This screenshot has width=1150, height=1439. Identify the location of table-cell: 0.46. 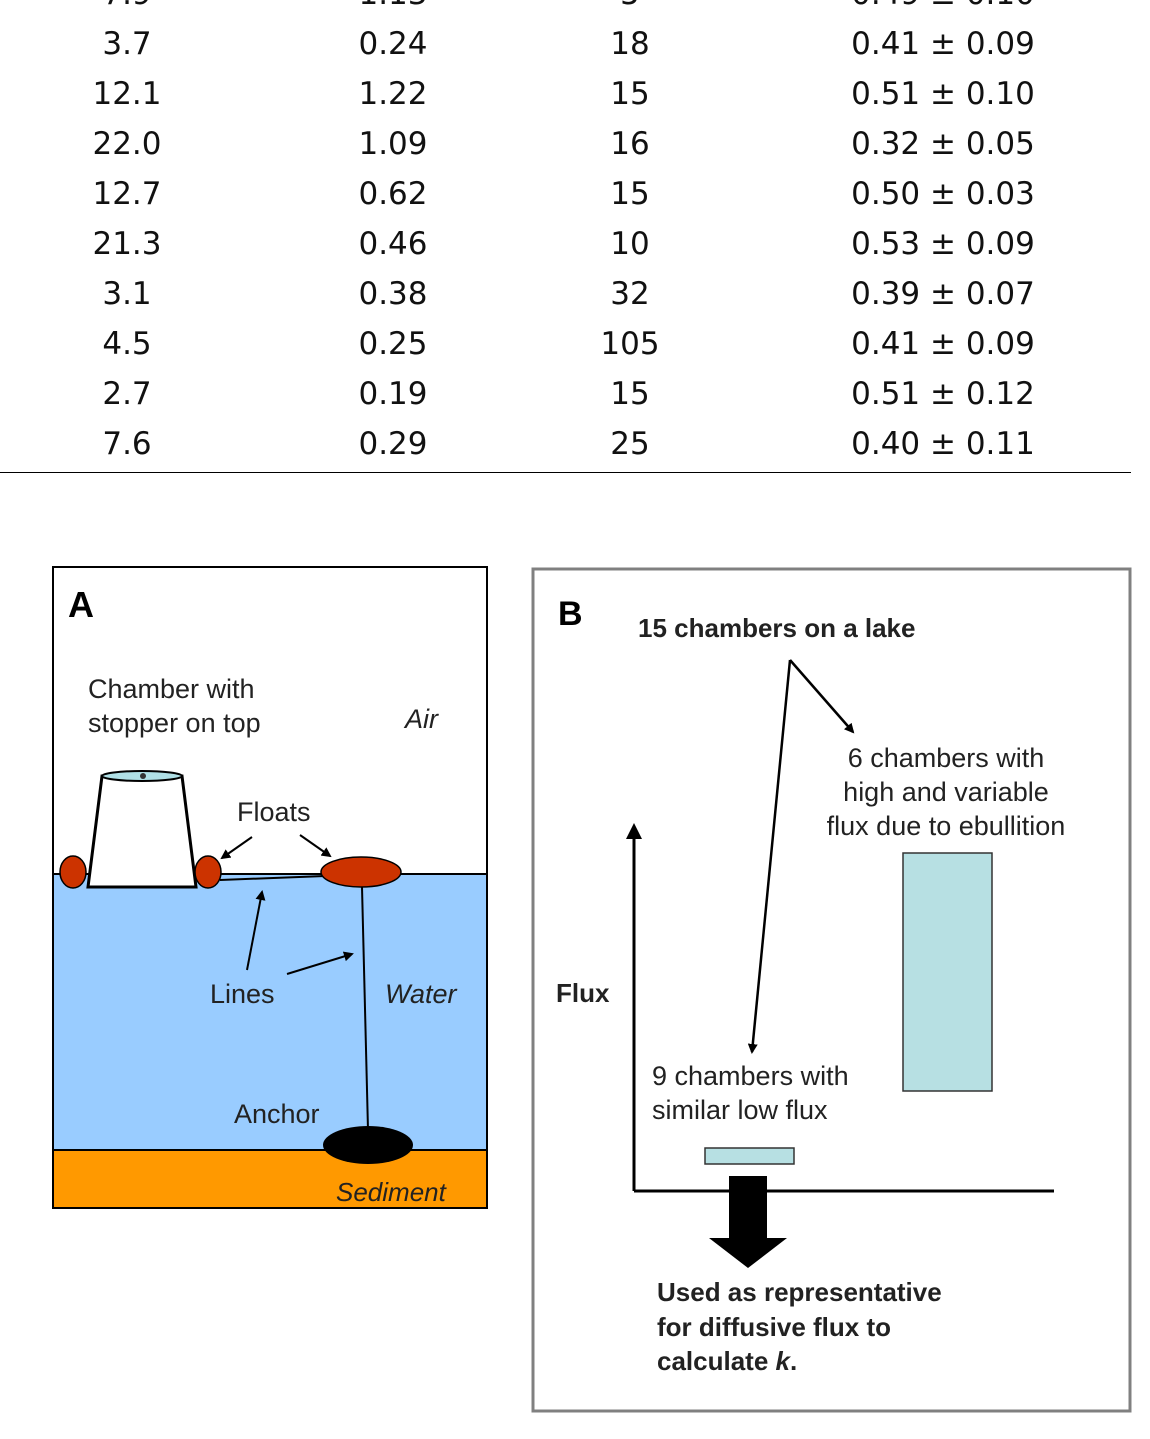
(393, 244).